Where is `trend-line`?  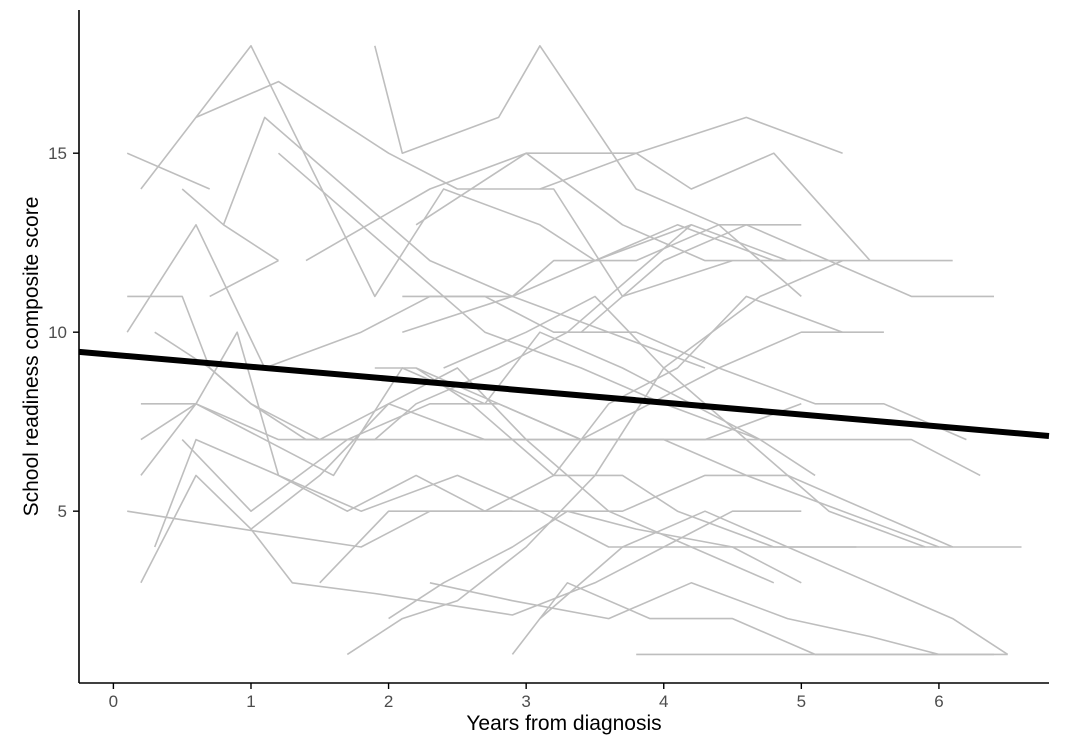
trend-line is located at coordinates (564, 393).